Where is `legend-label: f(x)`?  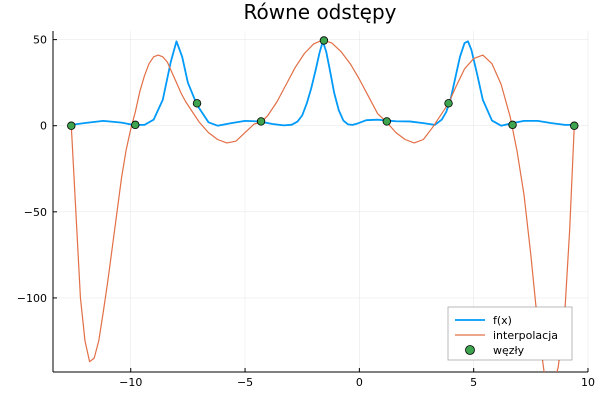
legend-label: f(x) is located at coordinates (502, 320).